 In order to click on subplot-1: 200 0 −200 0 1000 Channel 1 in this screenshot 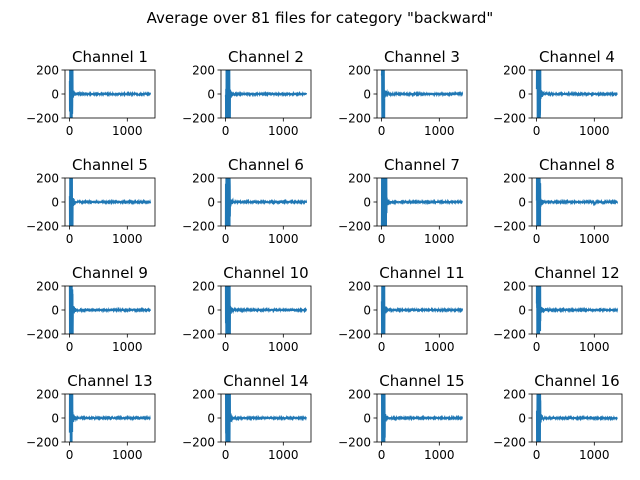, I will do `click(91, 93)`.